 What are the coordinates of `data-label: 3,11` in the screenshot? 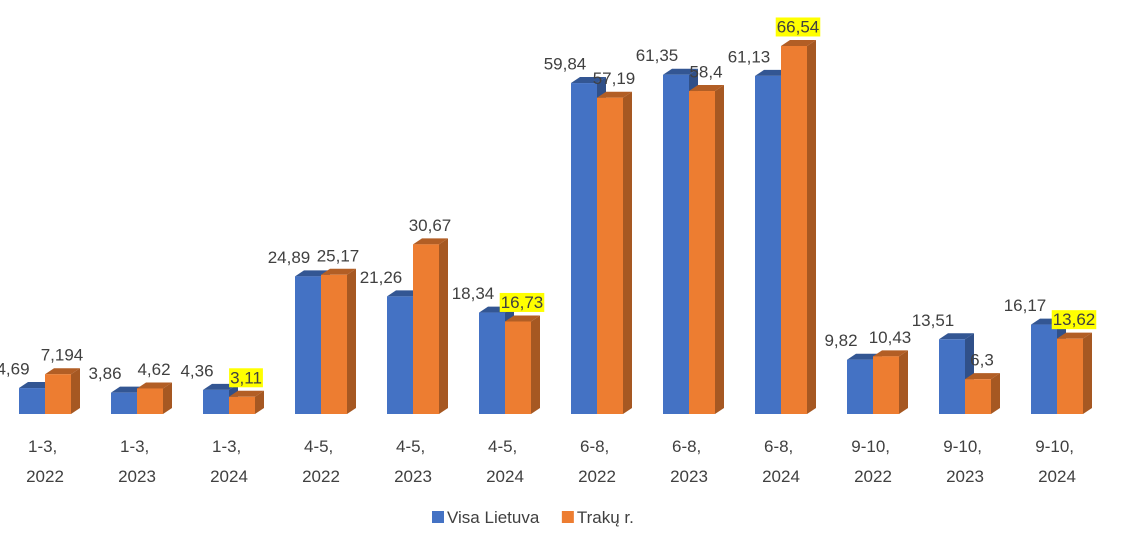 It's located at (246, 377).